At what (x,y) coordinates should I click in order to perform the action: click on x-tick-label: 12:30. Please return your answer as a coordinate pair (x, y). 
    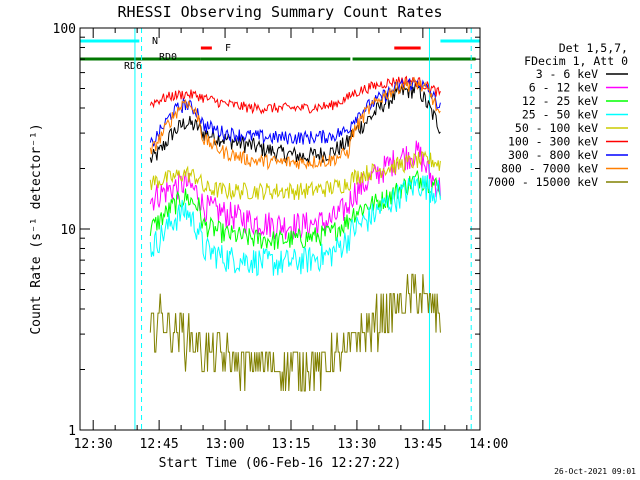
    Looking at the image, I should click on (93, 444).